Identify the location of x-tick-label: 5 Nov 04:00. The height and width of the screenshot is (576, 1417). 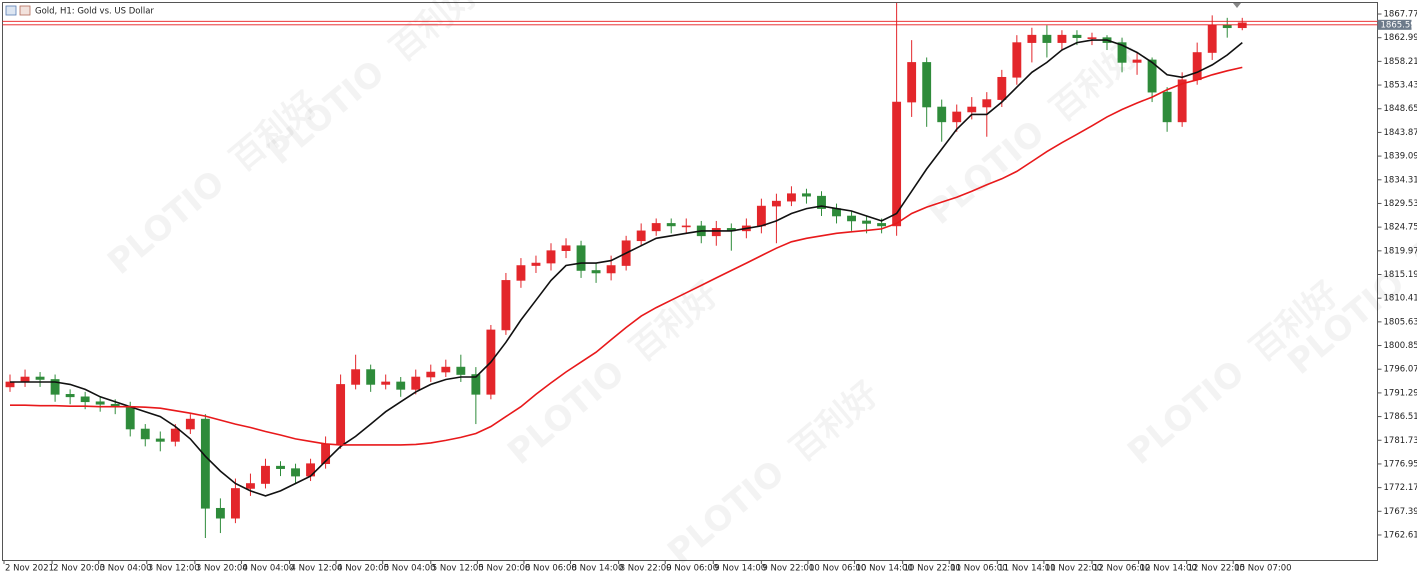
(410, 569).